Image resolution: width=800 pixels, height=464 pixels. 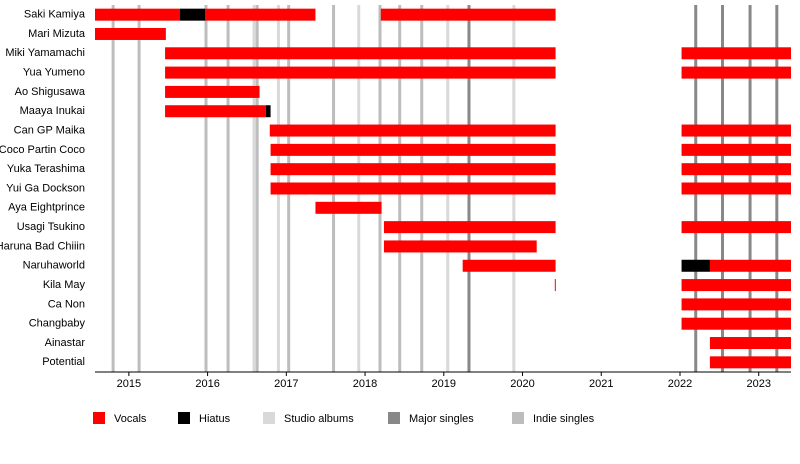 I want to click on legend-label: Studio albums, so click(x=319, y=419).